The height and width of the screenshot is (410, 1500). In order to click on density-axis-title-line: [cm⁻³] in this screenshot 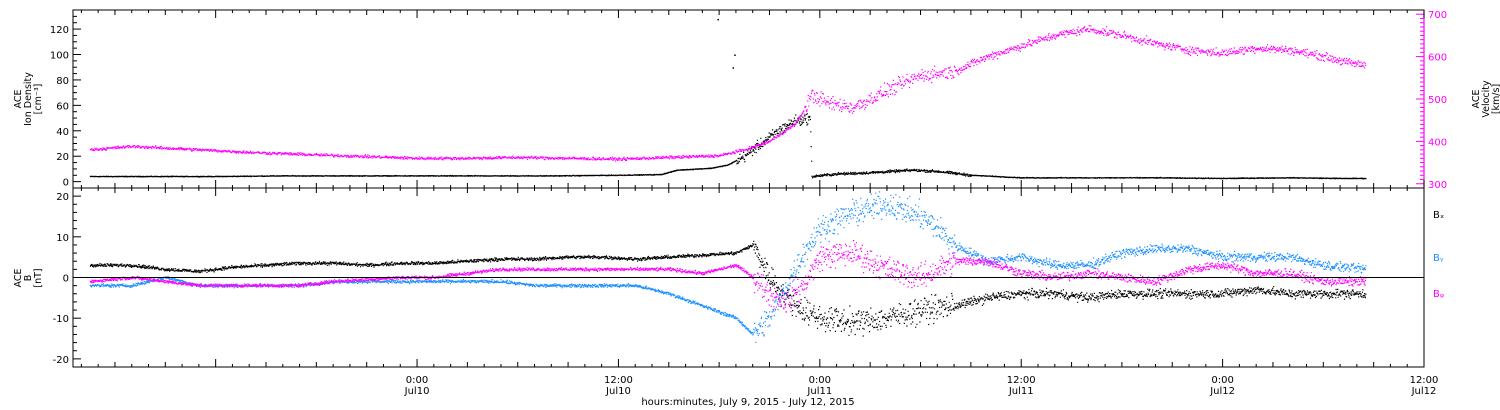, I will do `click(38, 99)`.